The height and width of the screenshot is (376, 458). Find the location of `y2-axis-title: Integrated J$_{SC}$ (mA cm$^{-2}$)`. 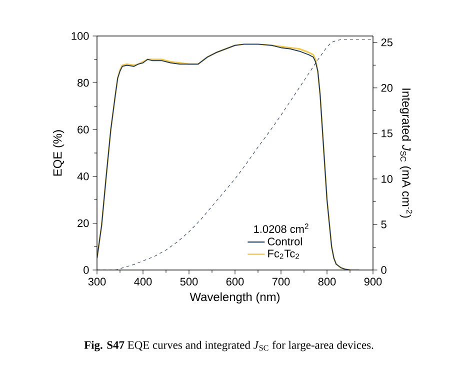

y2-axis-title: Integrated J$_{SC}$ (mA cm$^{-2}$) is located at coordinates (406, 153).